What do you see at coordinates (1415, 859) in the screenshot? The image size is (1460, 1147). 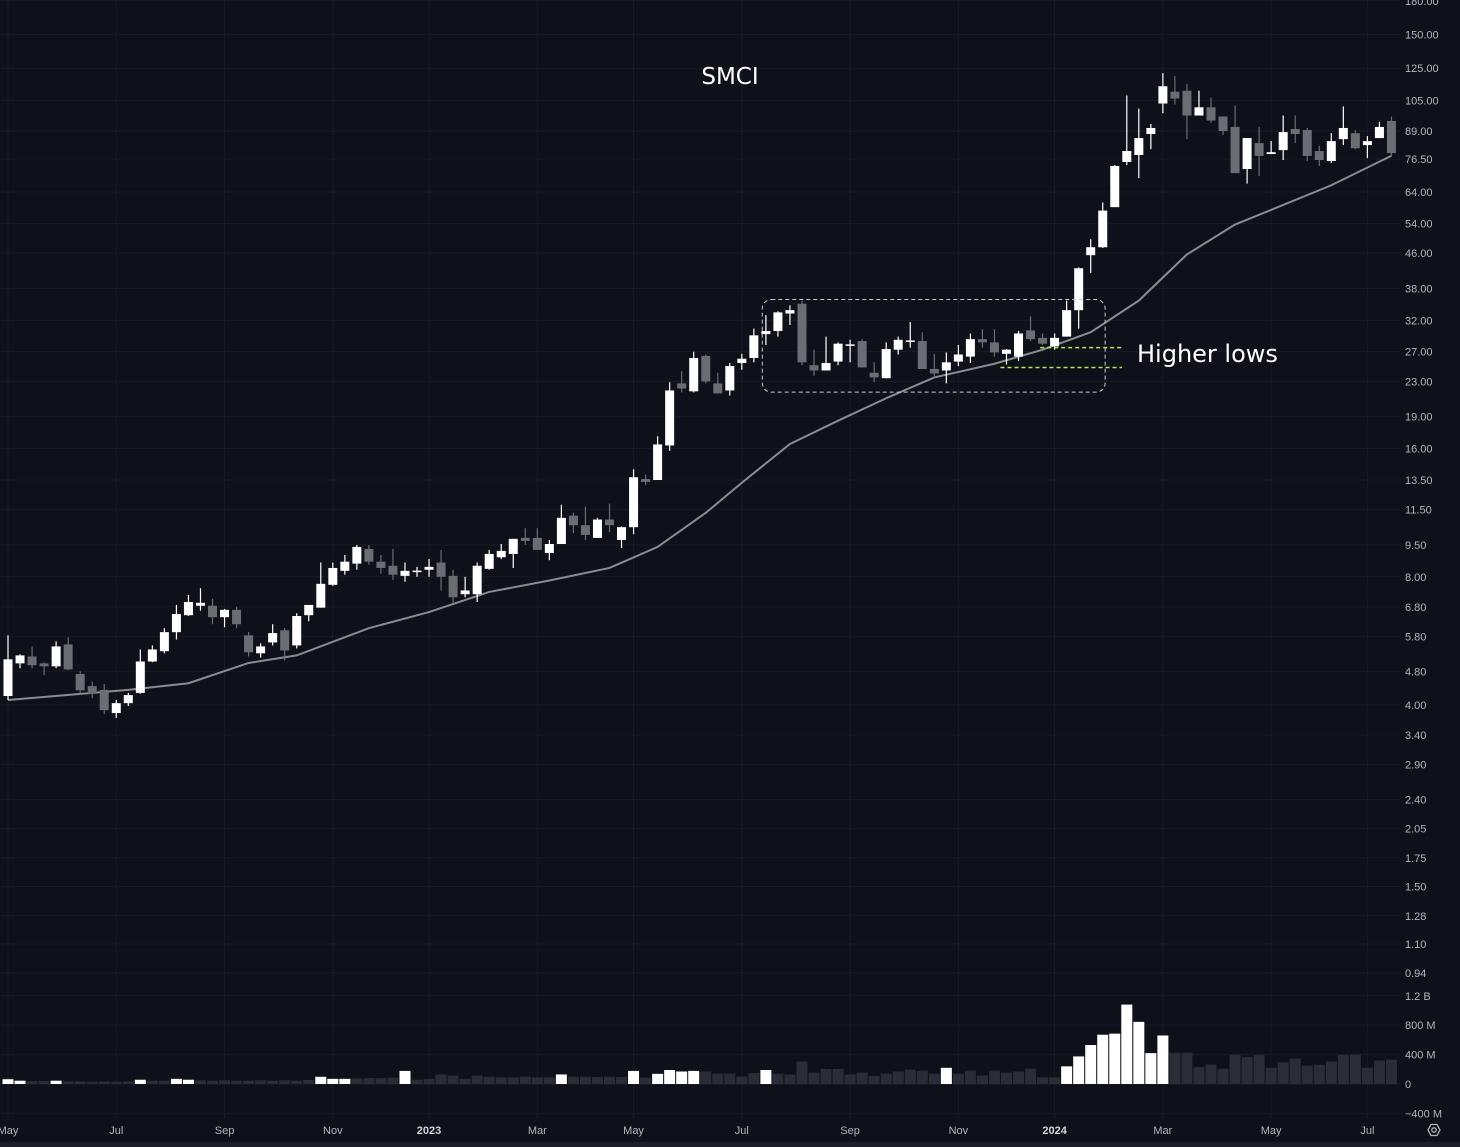 I see `price-tick-label: 1.75` at bounding box center [1415, 859].